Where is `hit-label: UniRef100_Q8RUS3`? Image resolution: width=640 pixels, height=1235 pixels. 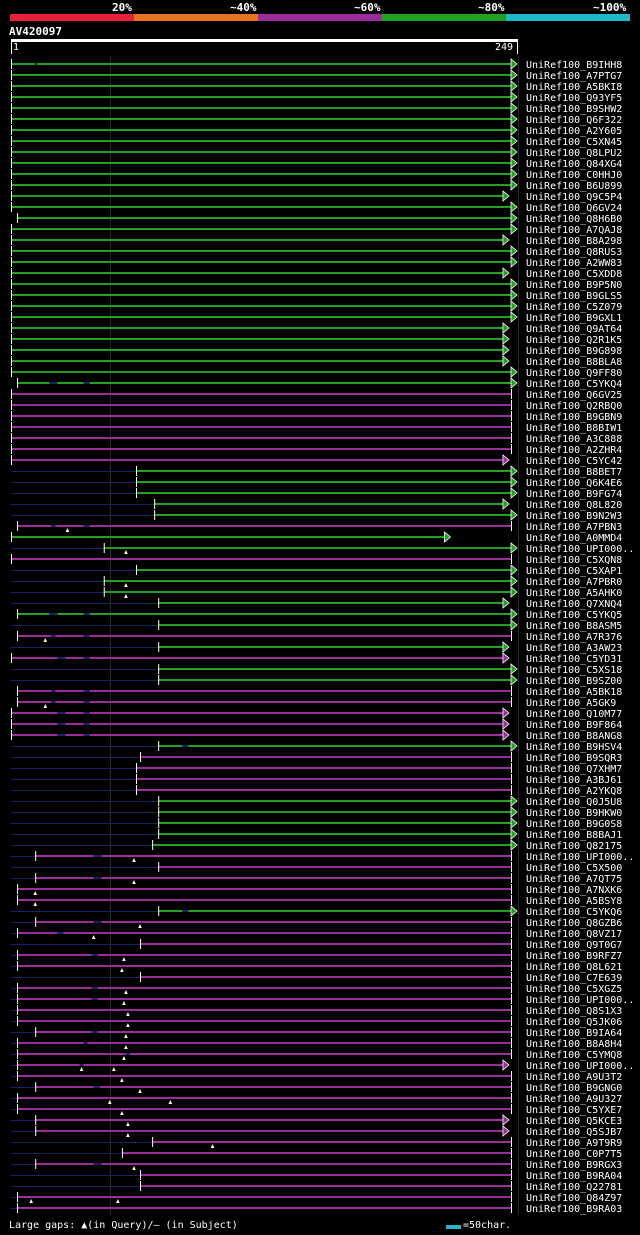
hit-label: UniRef100_Q8RUS3 is located at coordinates (574, 252).